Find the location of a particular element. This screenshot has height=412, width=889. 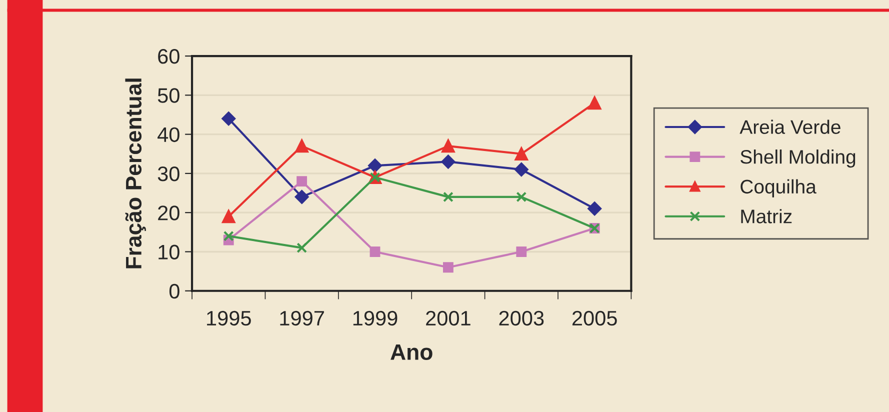

y-tick-label: 10 is located at coordinates (169, 252).